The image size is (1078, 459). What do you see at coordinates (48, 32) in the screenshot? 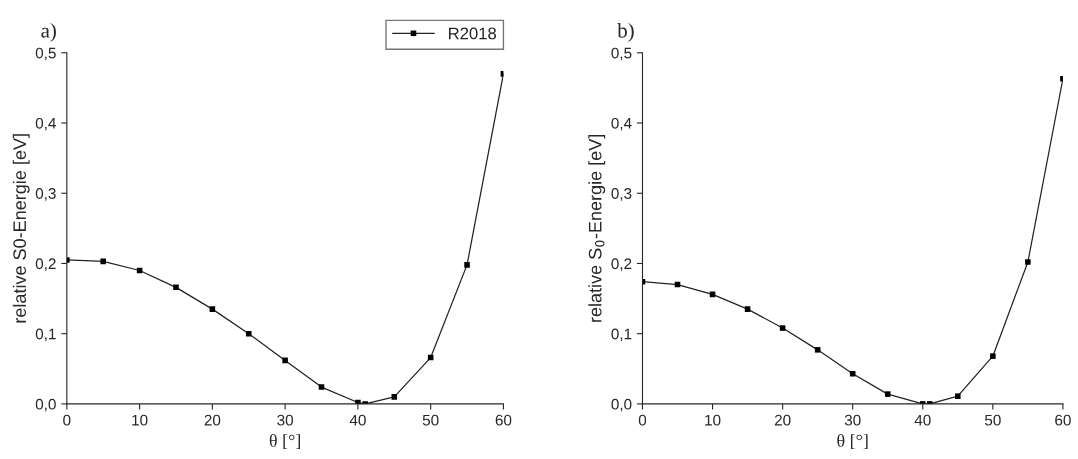
I see `chart-title: a)` at bounding box center [48, 32].